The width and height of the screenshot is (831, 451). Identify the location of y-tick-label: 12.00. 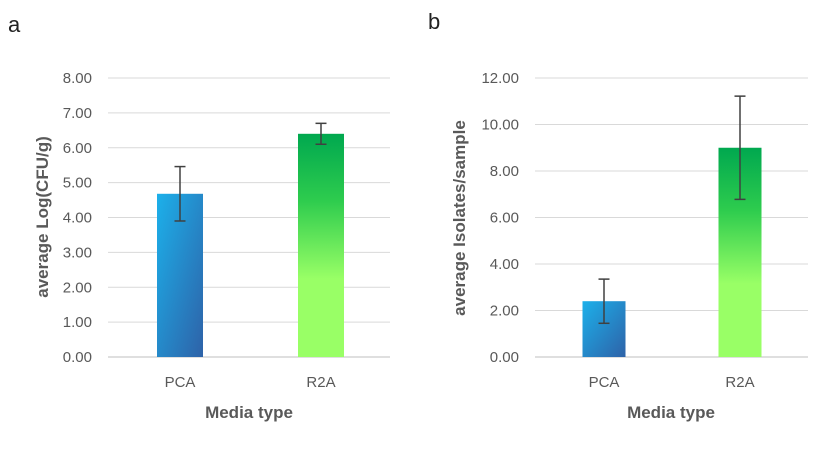
(500, 78).